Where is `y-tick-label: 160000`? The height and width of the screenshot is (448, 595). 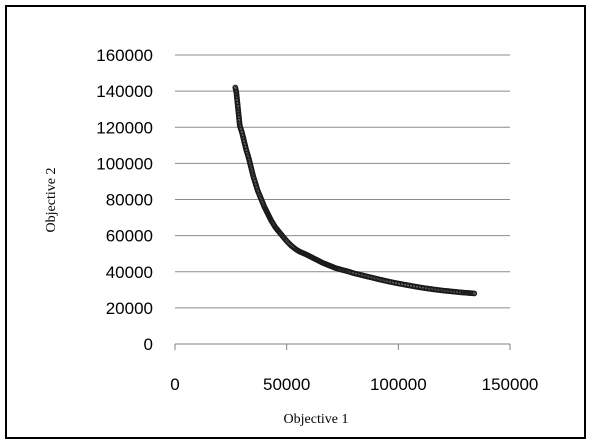
y-tick-label: 160000 is located at coordinates (124, 55).